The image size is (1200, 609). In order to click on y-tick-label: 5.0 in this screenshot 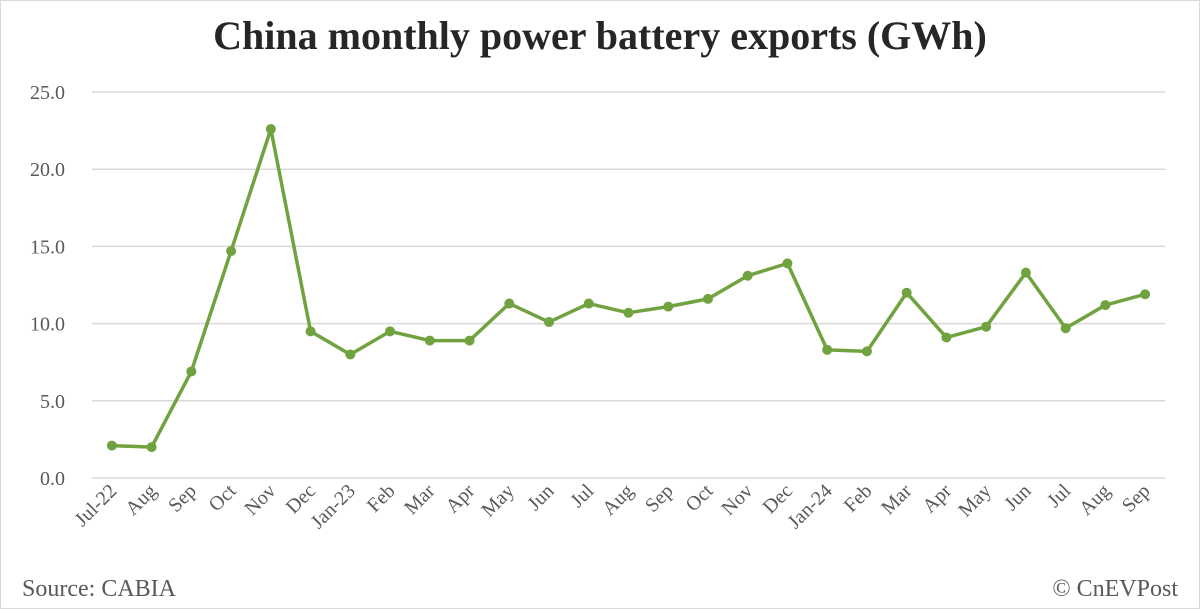, I will do `click(52, 402)`.